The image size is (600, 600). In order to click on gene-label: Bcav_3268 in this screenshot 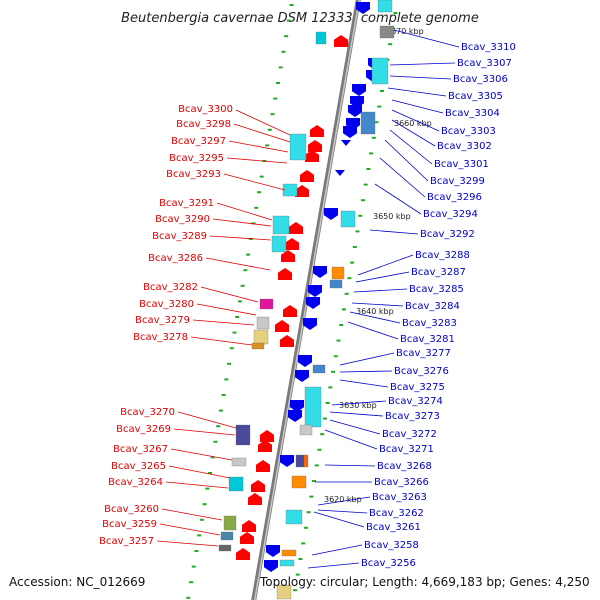, I will do `click(404, 466)`.